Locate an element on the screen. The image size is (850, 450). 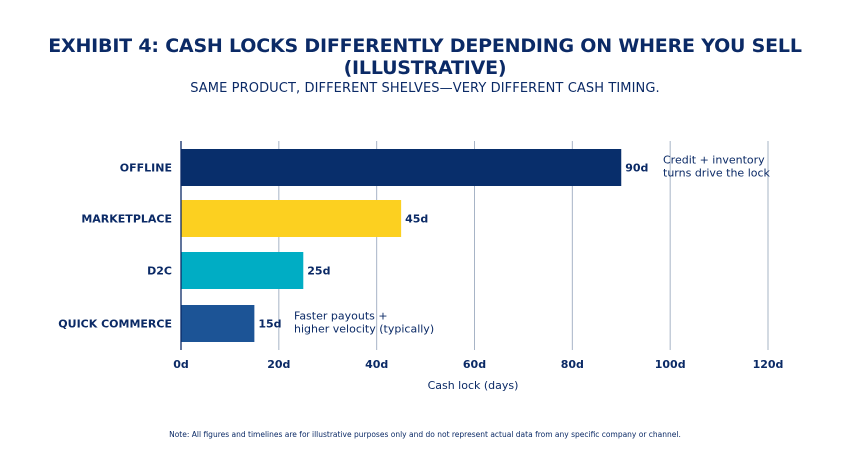
annotation-text: turns drive the lock is located at coordinates (717, 173).